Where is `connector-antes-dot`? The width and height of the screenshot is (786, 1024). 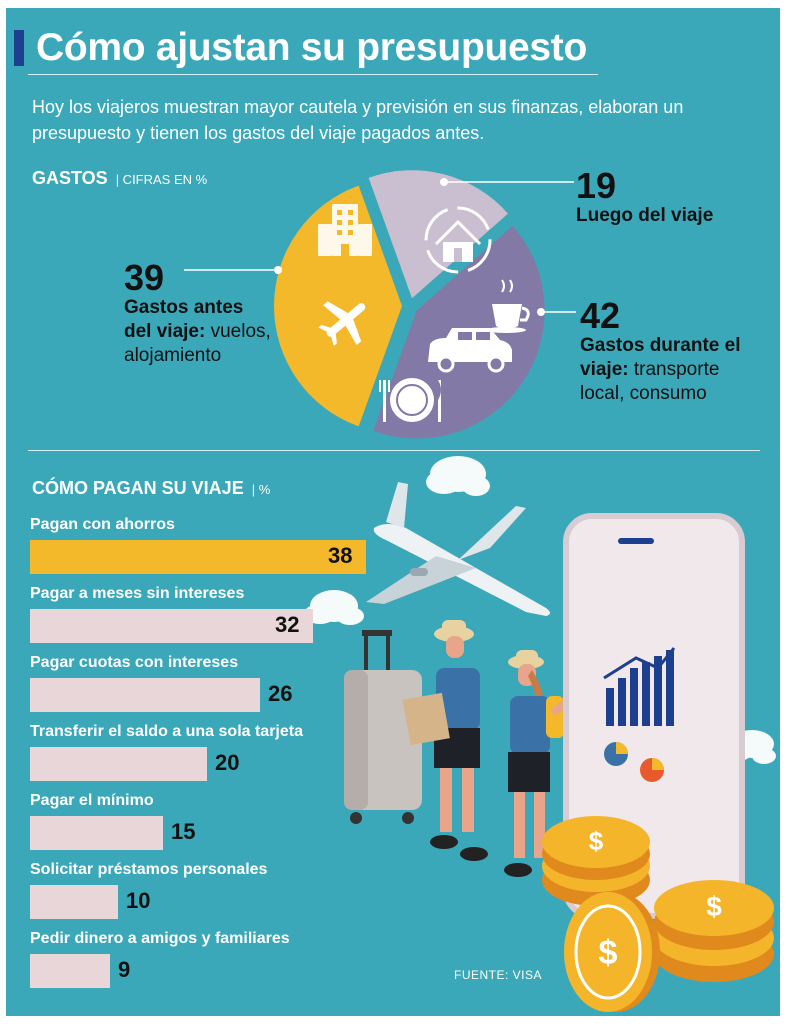
connector-antes-dot is located at coordinates (278, 270).